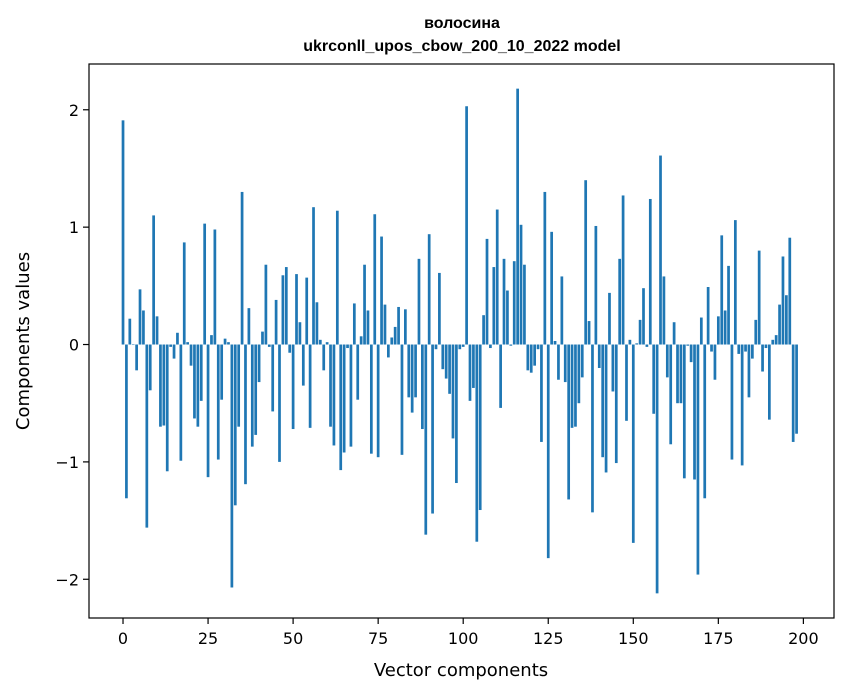  Describe the element at coordinates (378, 638) in the screenshot. I see `x-tick-label-75: 75` at that location.